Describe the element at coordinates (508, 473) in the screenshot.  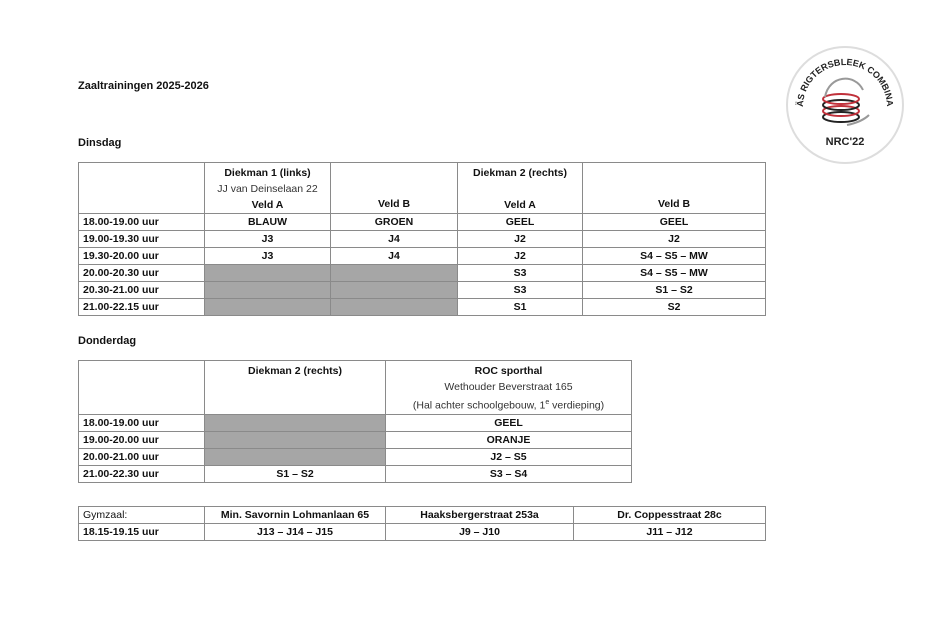
I see `team-cell: S3 – S4` at that location.